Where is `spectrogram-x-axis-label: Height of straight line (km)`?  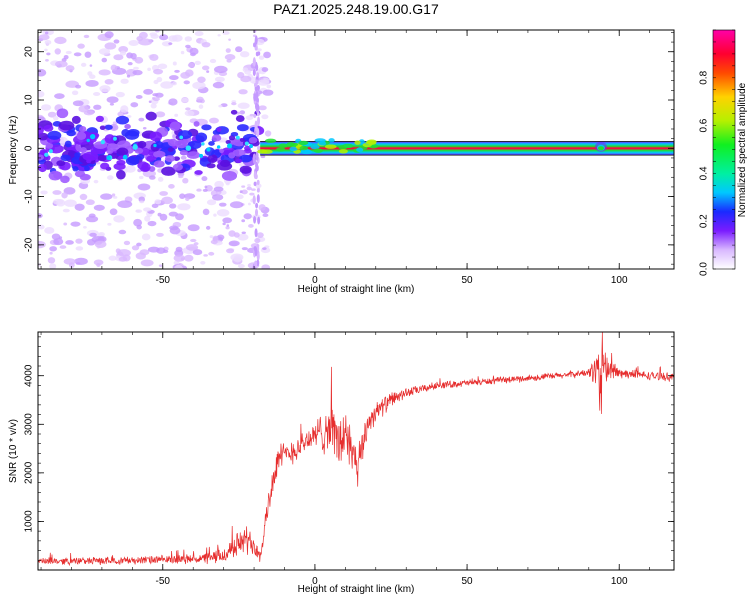
spectrogram-x-axis-label: Height of straight line (km) is located at coordinates (356, 289).